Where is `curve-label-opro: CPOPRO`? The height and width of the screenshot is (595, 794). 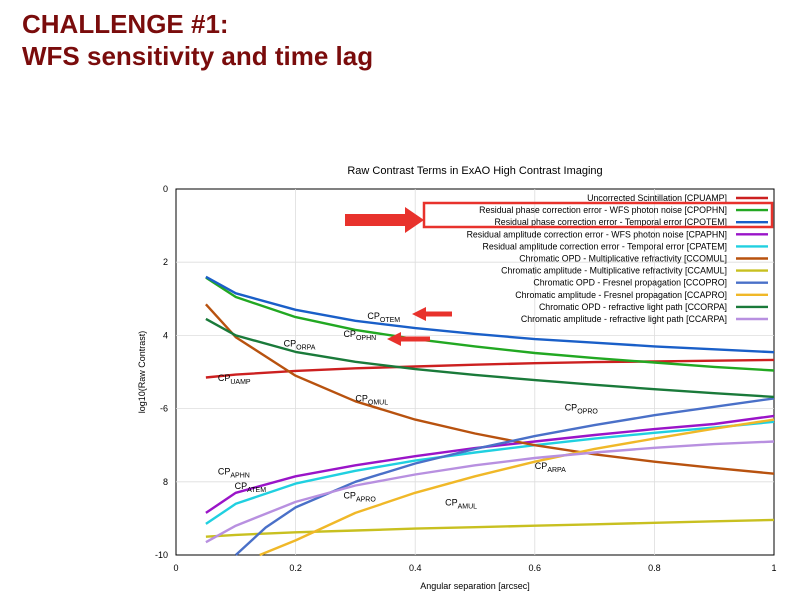 curve-label-opro: CPOPRO is located at coordinates (582, 408).